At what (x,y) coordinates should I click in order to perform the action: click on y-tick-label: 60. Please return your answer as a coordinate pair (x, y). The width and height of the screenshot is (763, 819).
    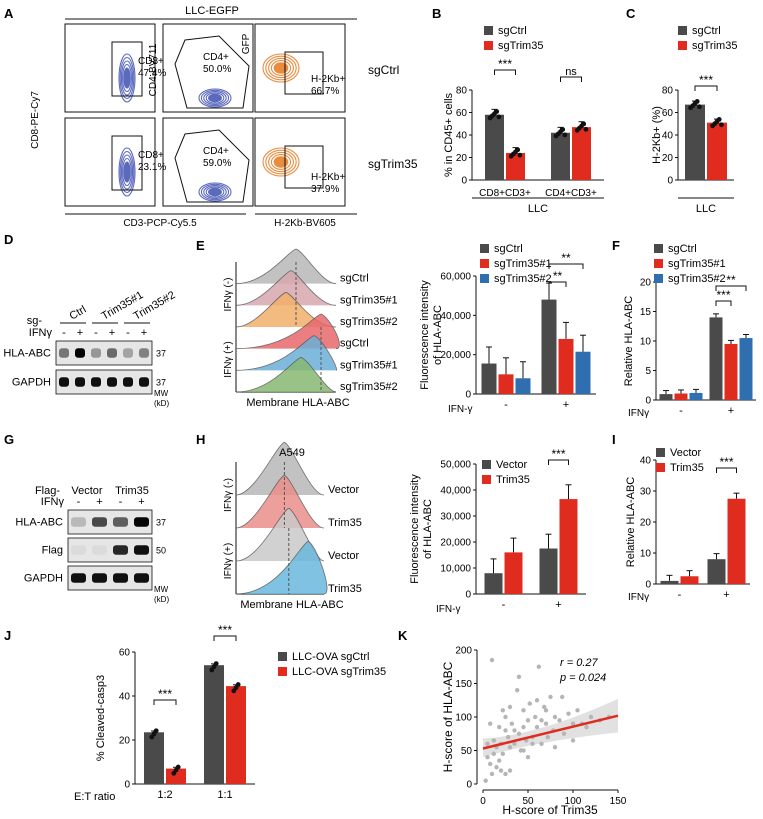
    Looking at the image, I should click on (668, 113).